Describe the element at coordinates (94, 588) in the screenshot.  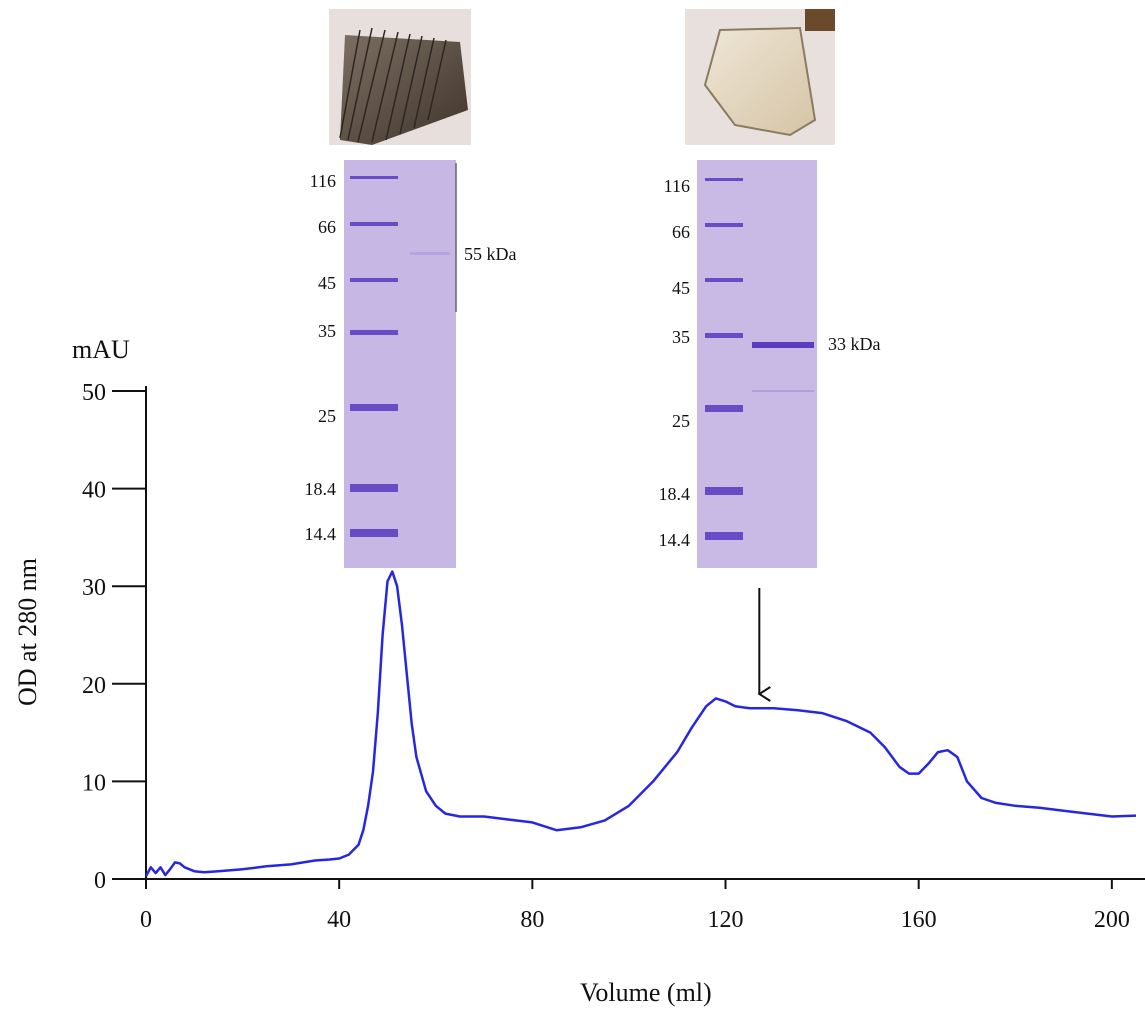
I see `y-tick-label: 30` at that location.